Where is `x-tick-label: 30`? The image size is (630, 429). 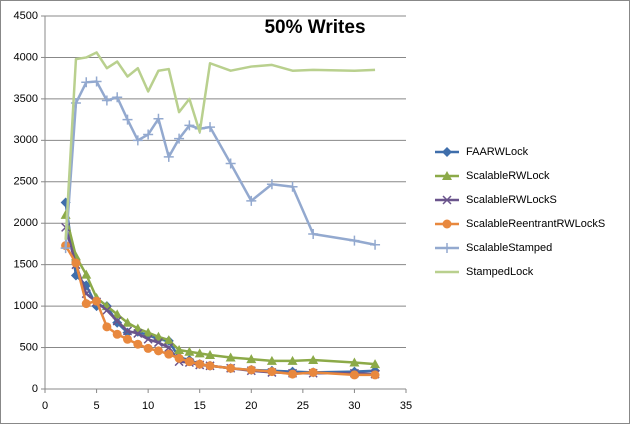 x-tick-label: 30 is located at coordinates (354, 406).